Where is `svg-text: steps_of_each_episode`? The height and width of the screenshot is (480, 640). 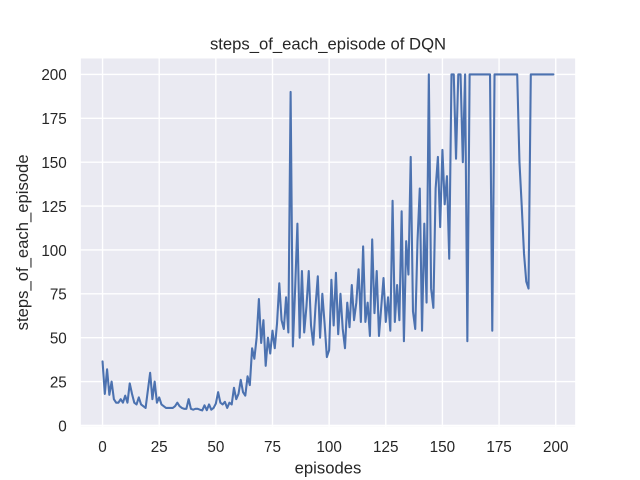 svg-text: steps_of_each_episode is located at coordinates (22, 242).